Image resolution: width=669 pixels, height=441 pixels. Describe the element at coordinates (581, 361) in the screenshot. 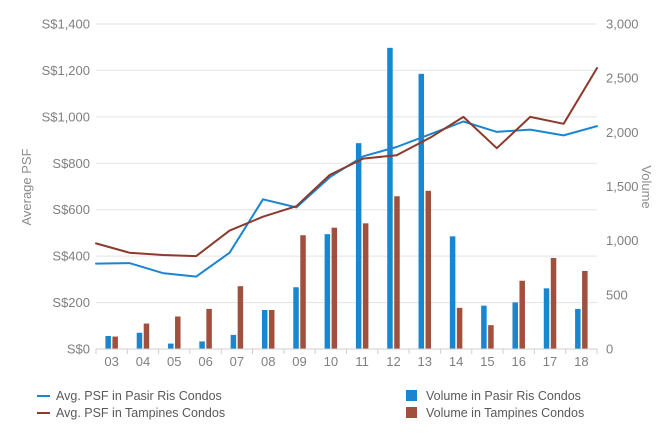

I see `x-tick-label: 18` at that location.